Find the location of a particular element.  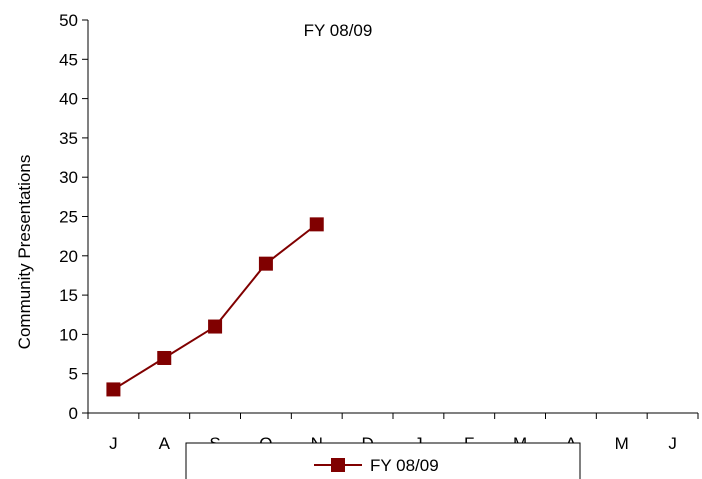

series-line is located at coordinates (215, 307).